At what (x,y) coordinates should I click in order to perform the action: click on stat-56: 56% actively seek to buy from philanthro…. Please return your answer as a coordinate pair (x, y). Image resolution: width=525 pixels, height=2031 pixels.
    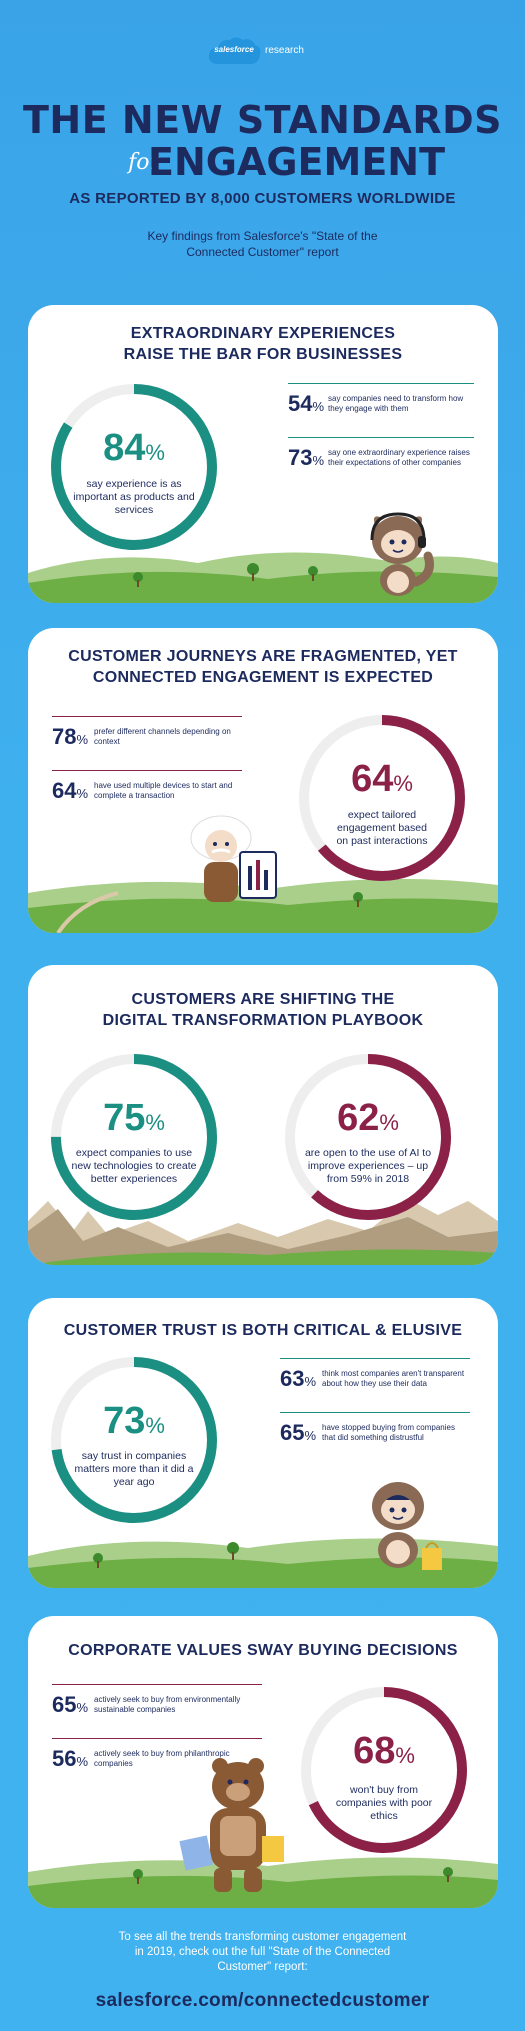
    Looking at the image, I should click on (157, 1763).